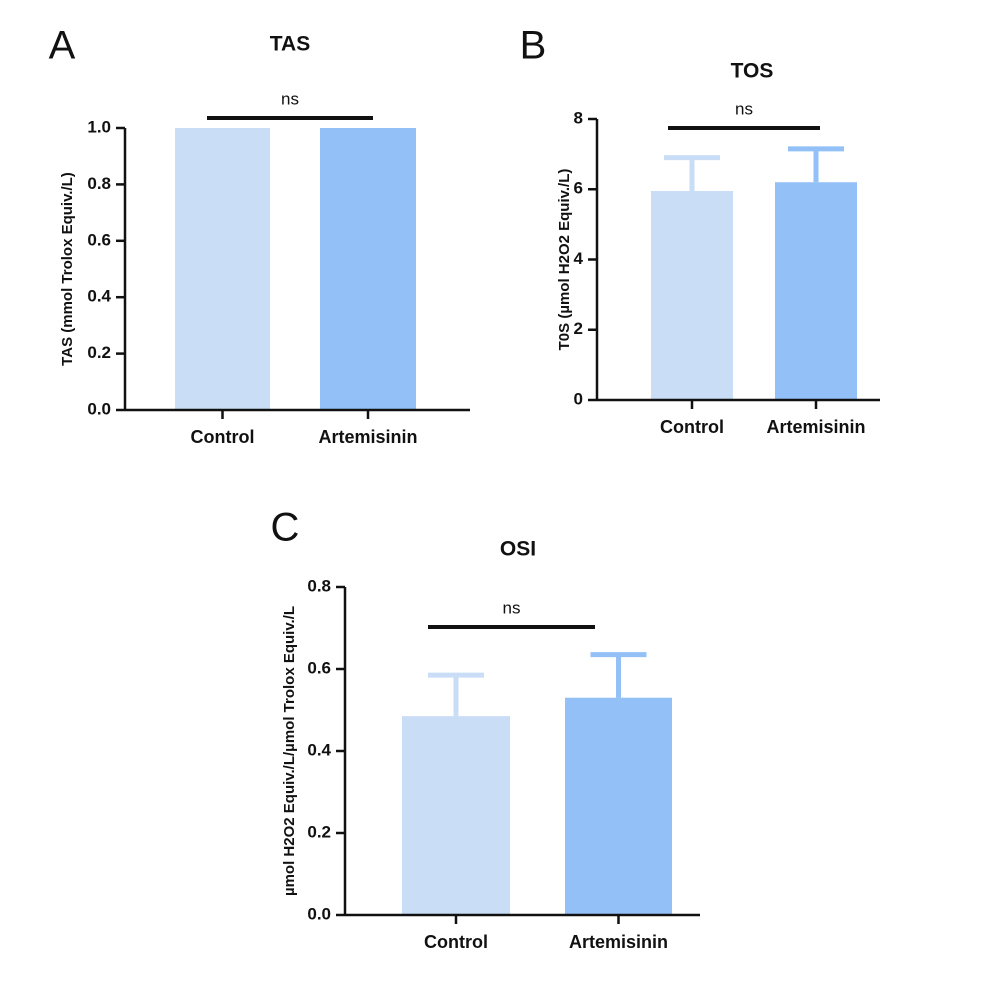  I want to click on y-tick-label: 8, so click(578, 117).